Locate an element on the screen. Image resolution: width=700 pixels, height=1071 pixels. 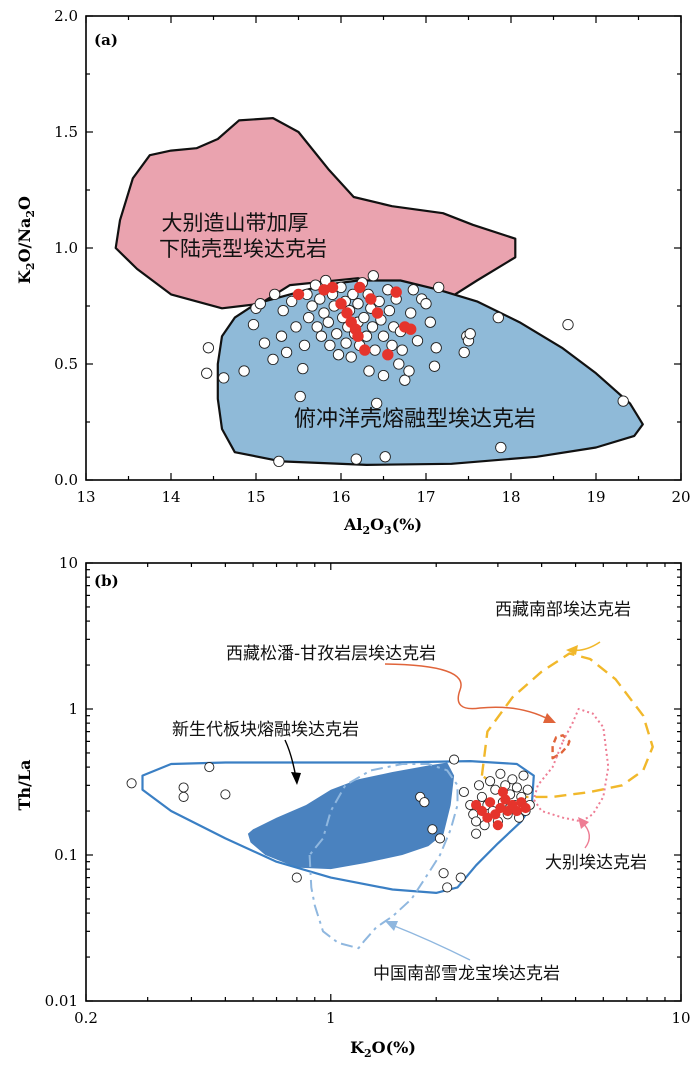
arrowhead-songpan is located at coordinates (549, 718).